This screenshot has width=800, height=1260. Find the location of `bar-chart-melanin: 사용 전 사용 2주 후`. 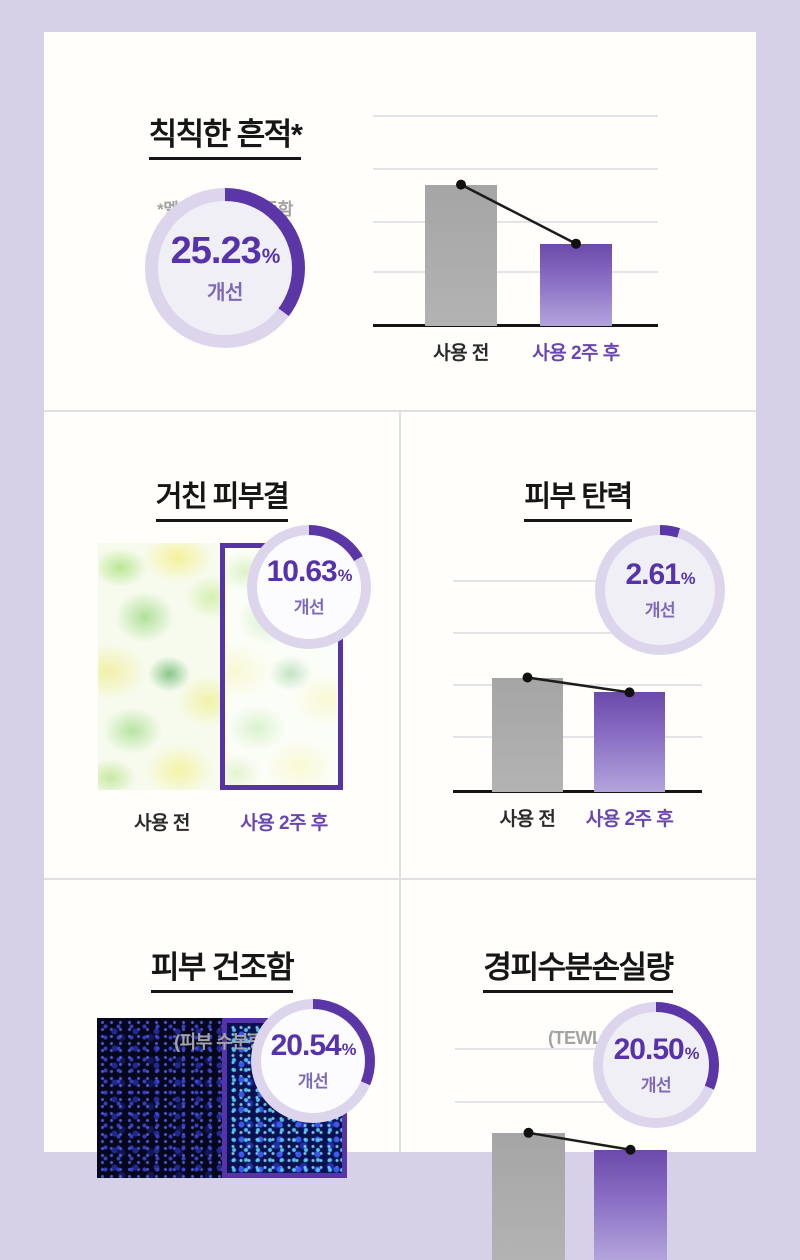

bar-chart-melanin: 사용 전 사용 2주 후 is located at coordinates (515, 239).